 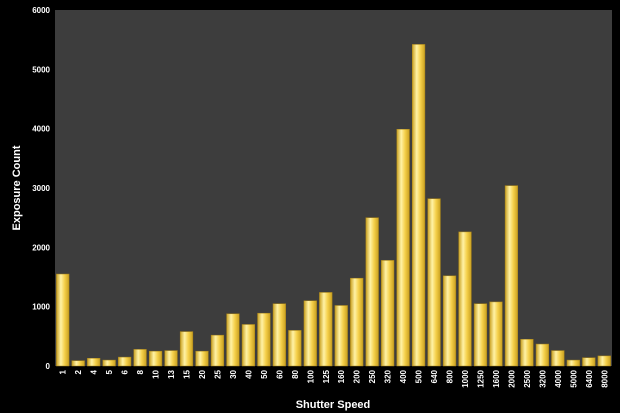 I want to click on x-tick-label: 6, so click(x=125, y=371).